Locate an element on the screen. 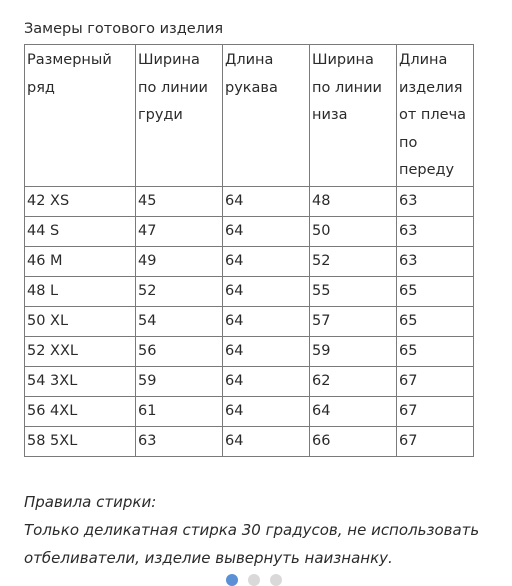 The width and height of the screenshot is (512, 586). header-hem-width: Ширина по линии низа is located at coordinates (353, 115).